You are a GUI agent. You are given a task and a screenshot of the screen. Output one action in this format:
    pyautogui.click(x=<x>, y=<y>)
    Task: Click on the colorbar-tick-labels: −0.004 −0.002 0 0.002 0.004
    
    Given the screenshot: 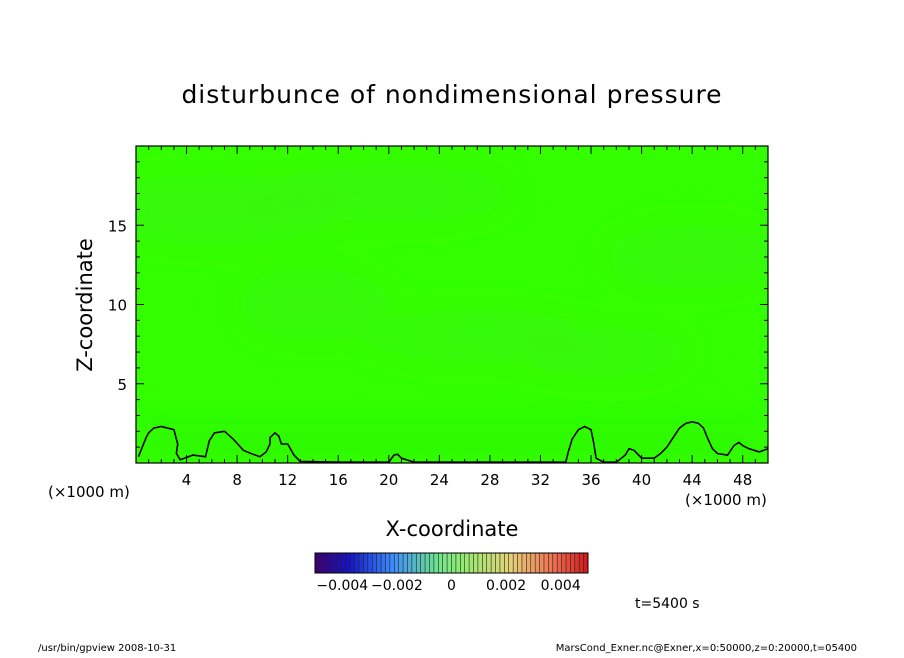 What is the action you would take?
    pyautogui.click(x=448, y=586)
    